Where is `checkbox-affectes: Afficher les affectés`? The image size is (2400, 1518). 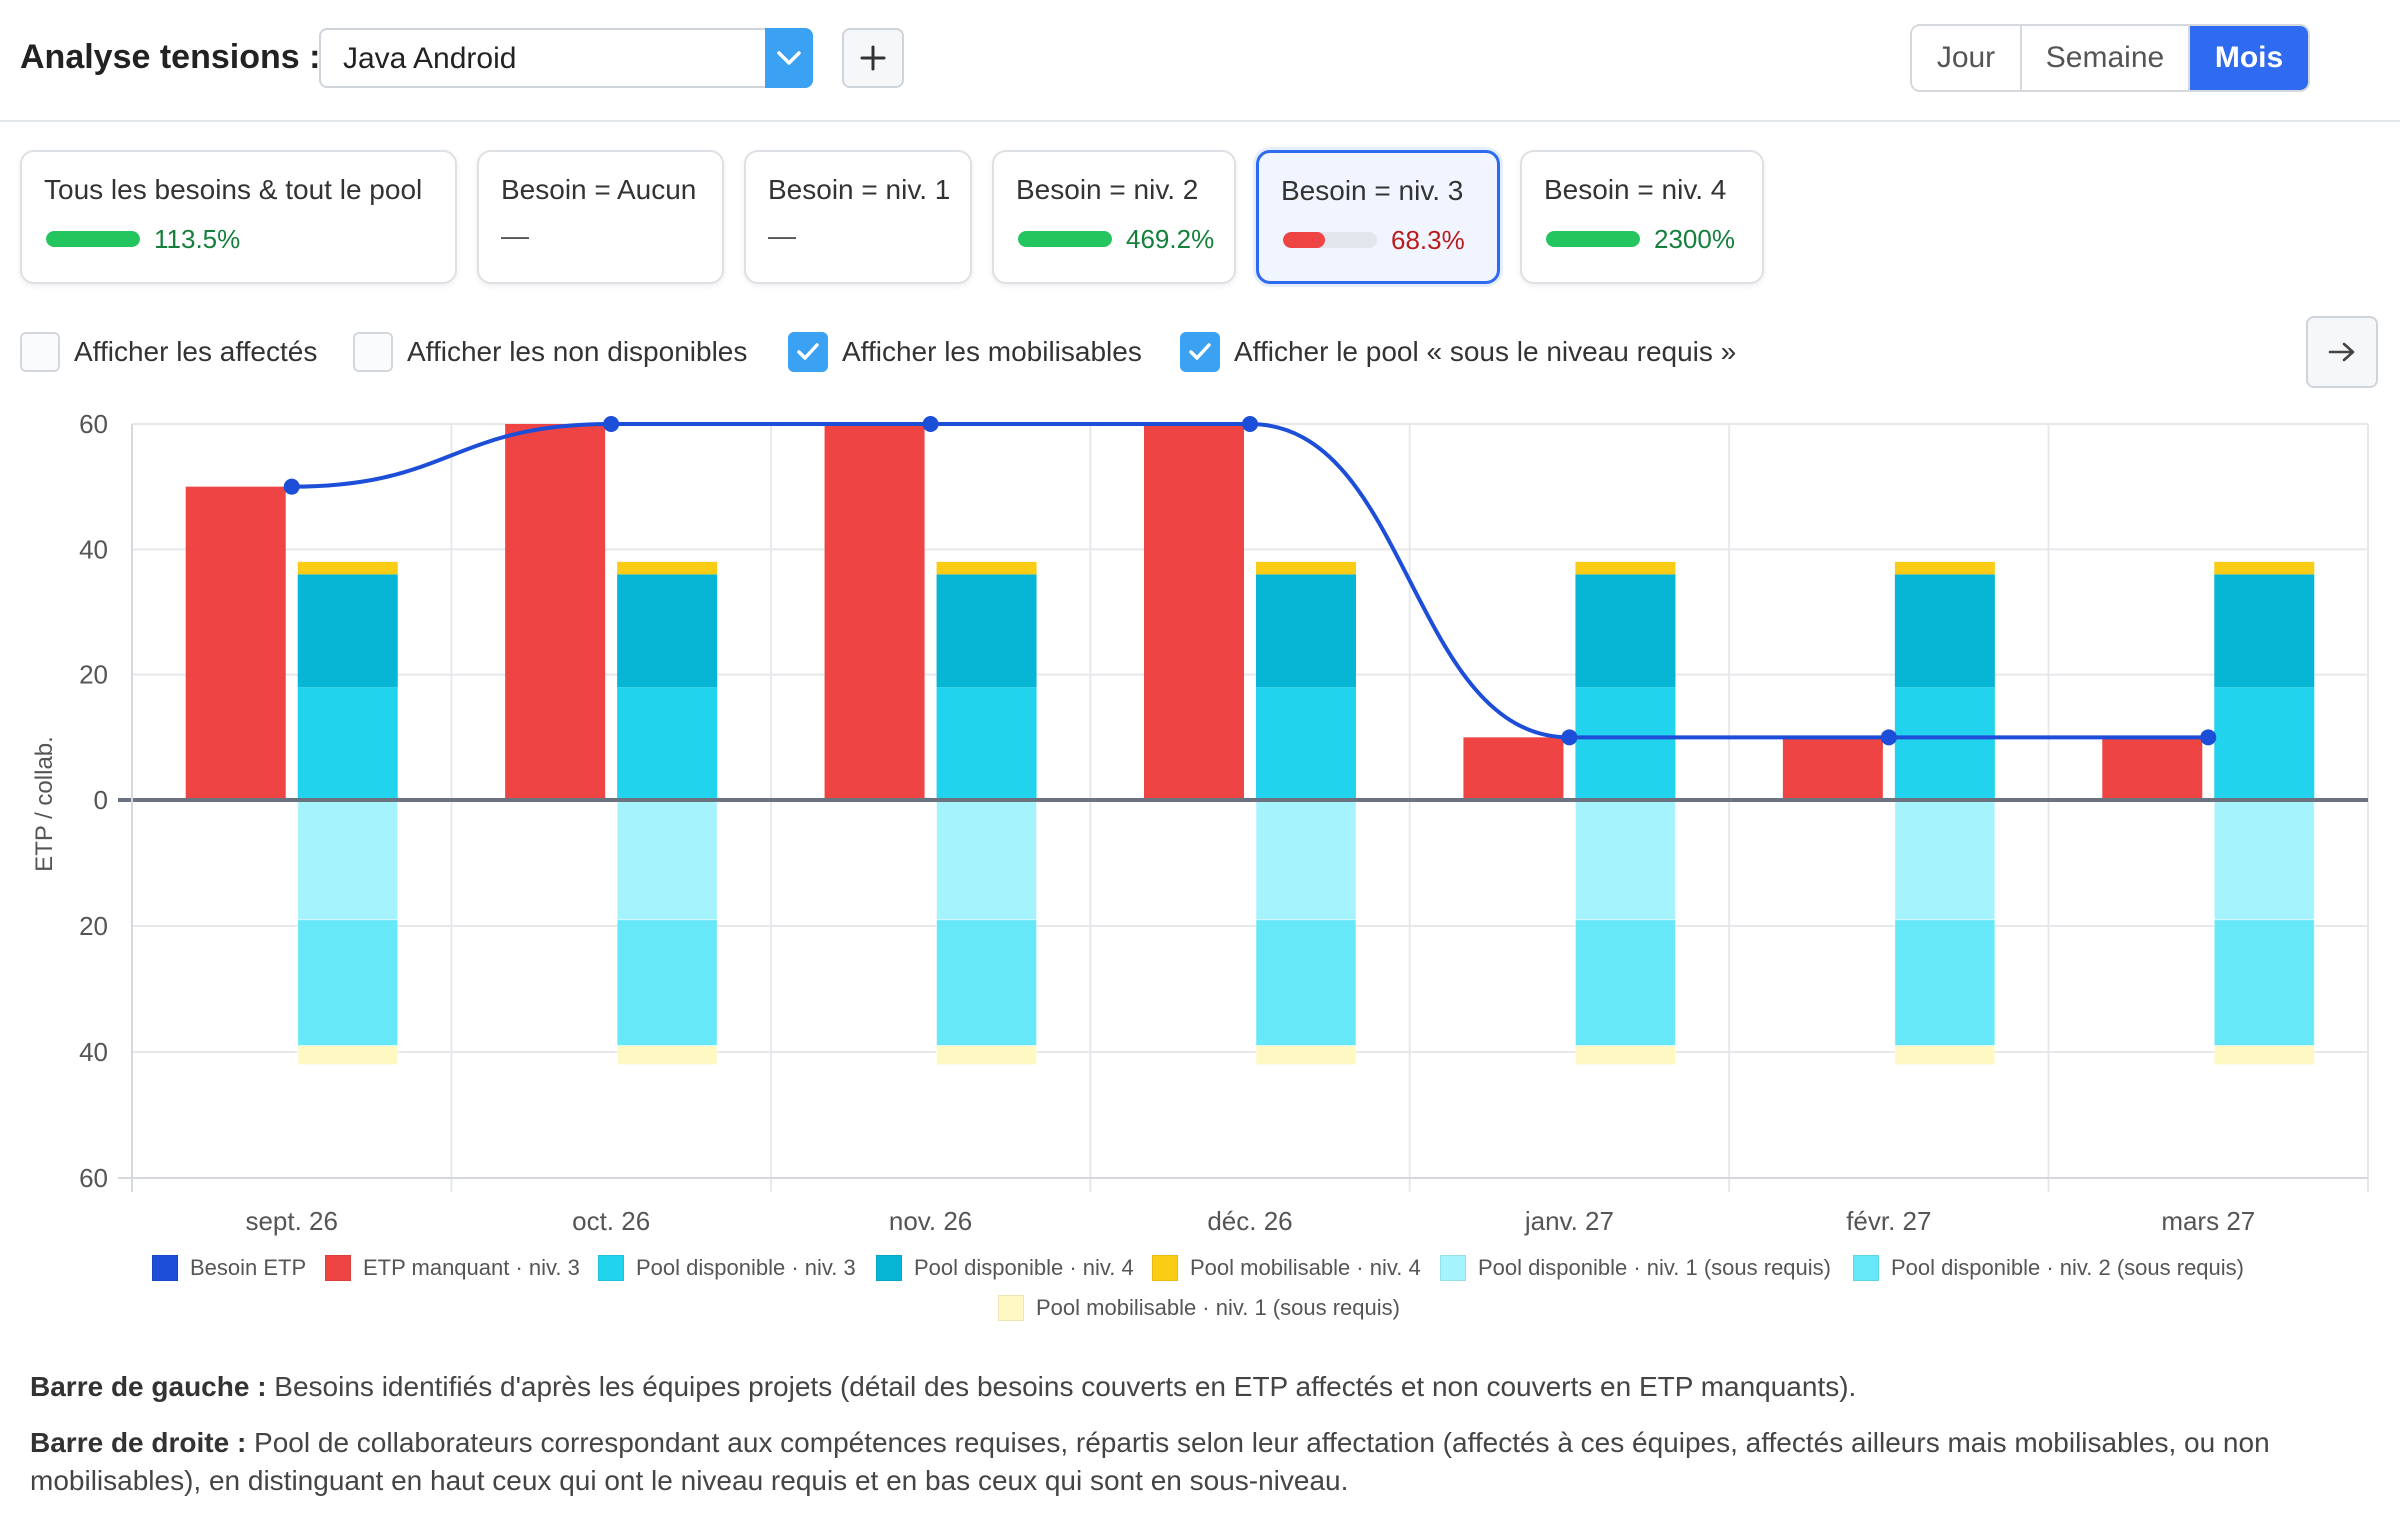
checkbox-affectes: Afficher les affectés is located at coordinates (168, 352).